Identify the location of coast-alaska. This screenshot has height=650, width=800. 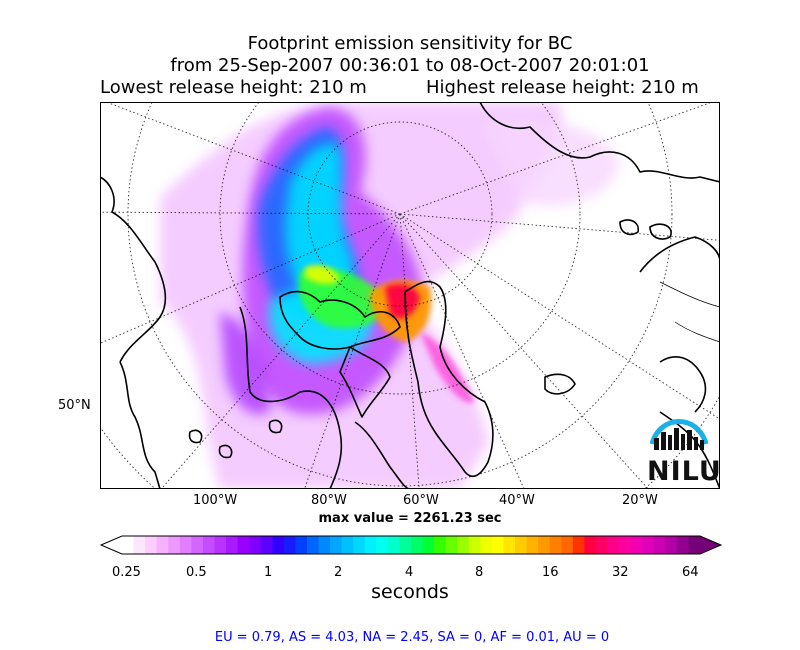
(133, 269).